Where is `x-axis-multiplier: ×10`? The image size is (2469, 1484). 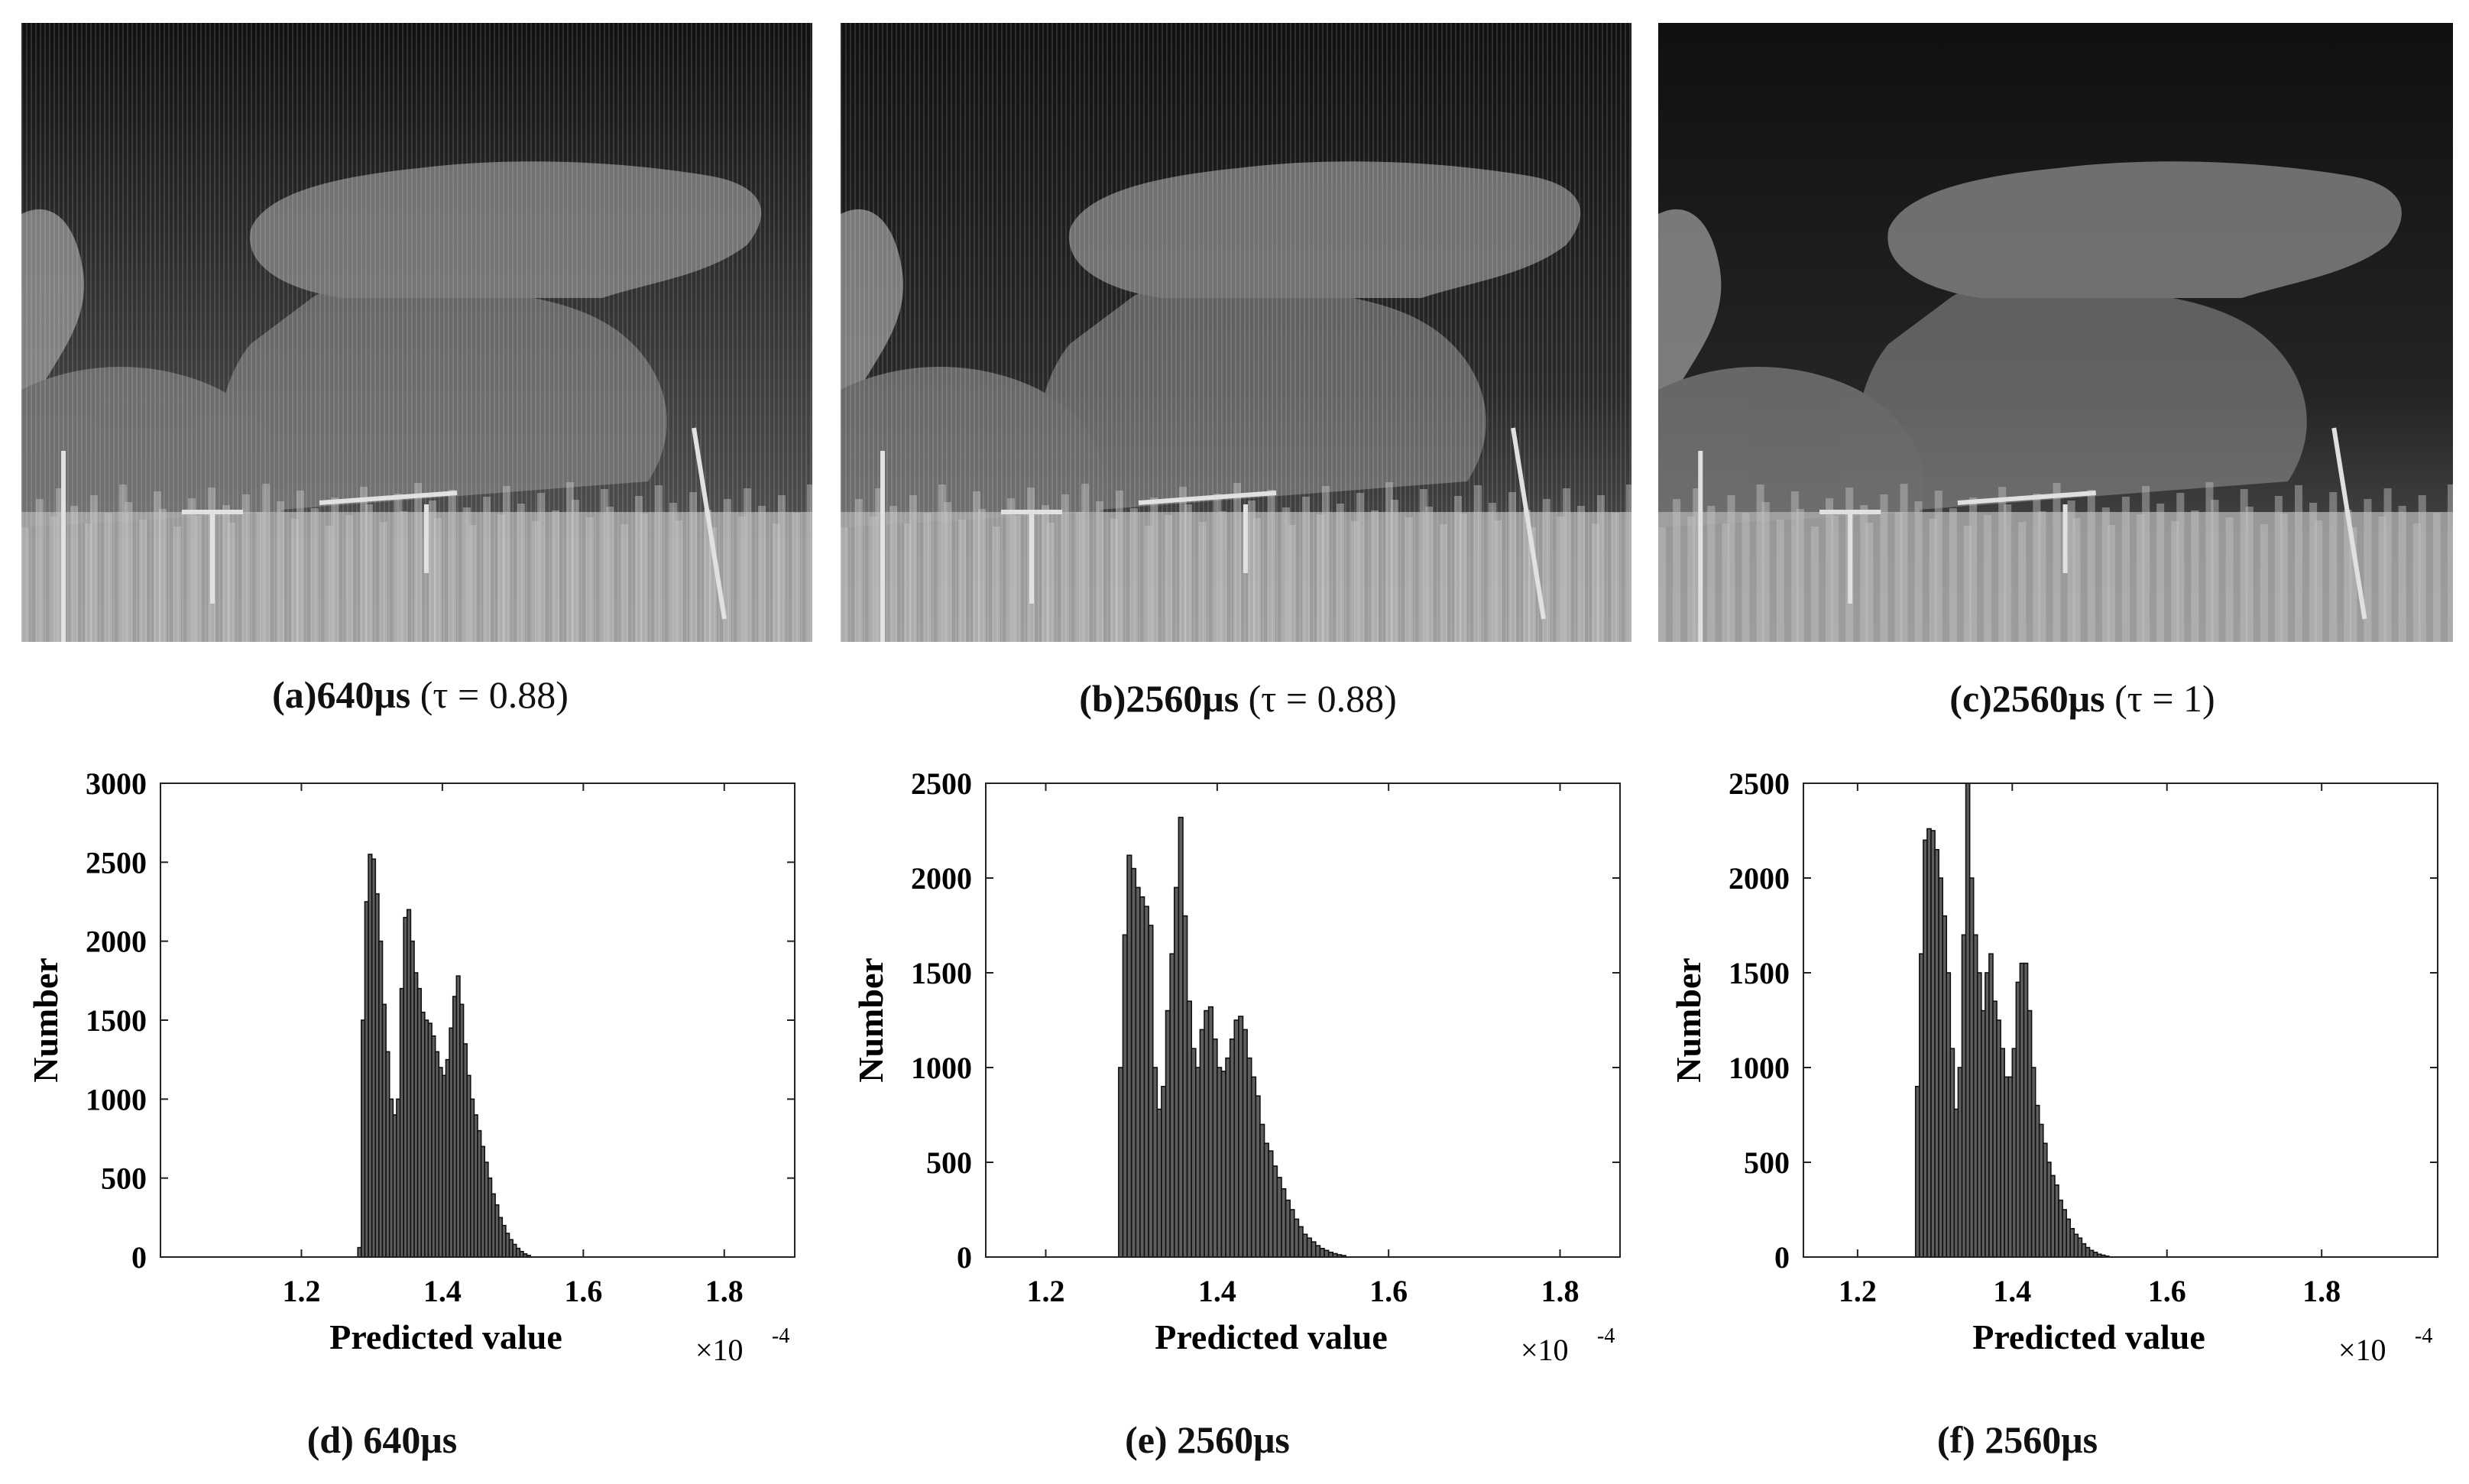 x-axis-multiplier: ×10 is located at coordinates (1545, 1350).